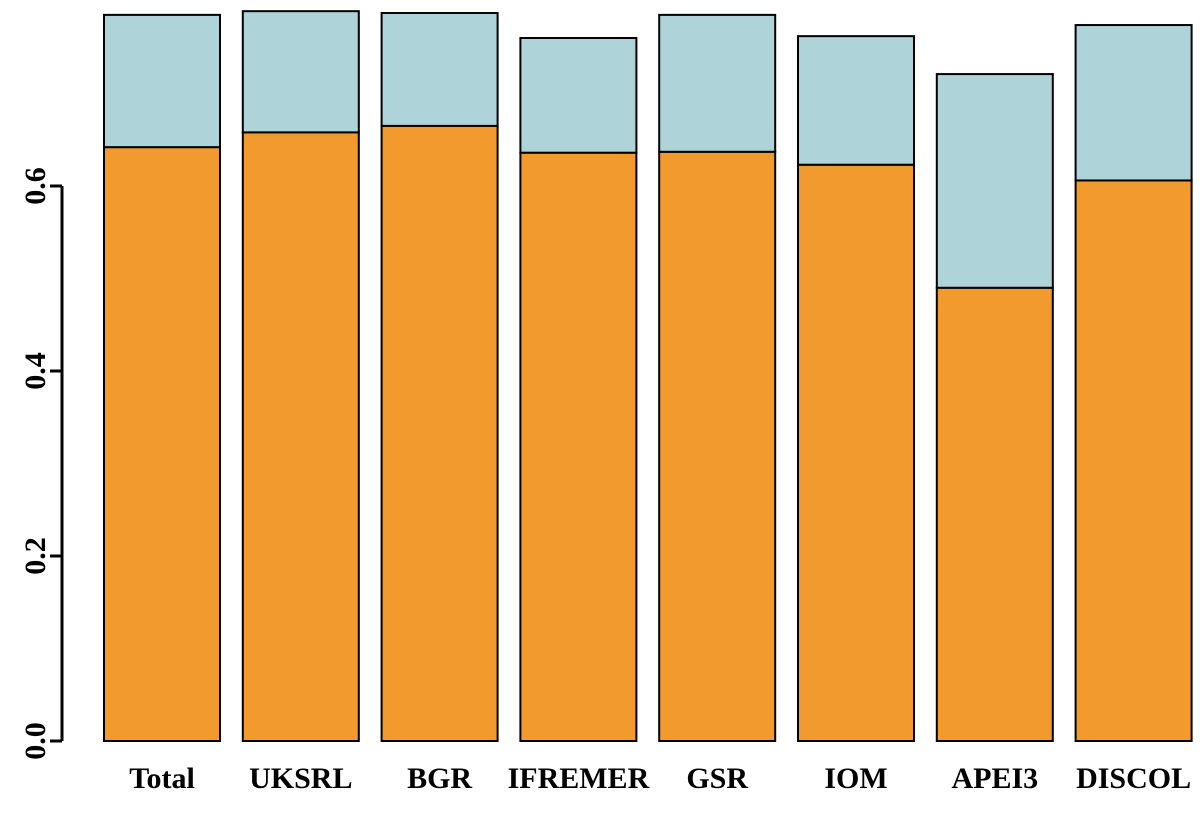 The height and width of the screenshot is (823, 1202). What do you see at coordinates (162, 778) in the screenshot?
I see `x-tick-label: Total` at bounding box center [162, 778].